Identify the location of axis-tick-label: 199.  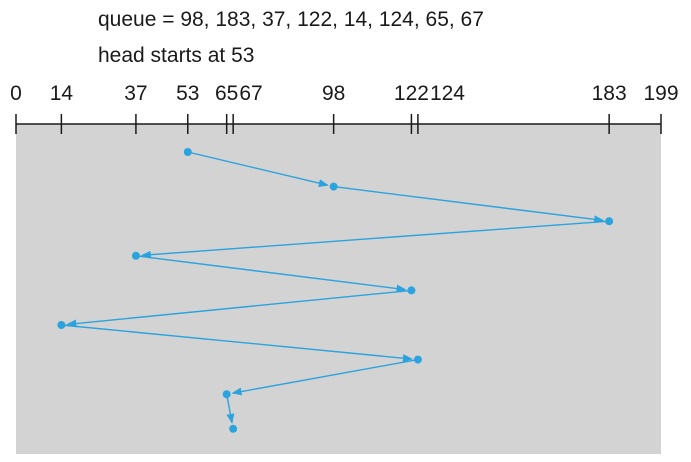
(660, 93).